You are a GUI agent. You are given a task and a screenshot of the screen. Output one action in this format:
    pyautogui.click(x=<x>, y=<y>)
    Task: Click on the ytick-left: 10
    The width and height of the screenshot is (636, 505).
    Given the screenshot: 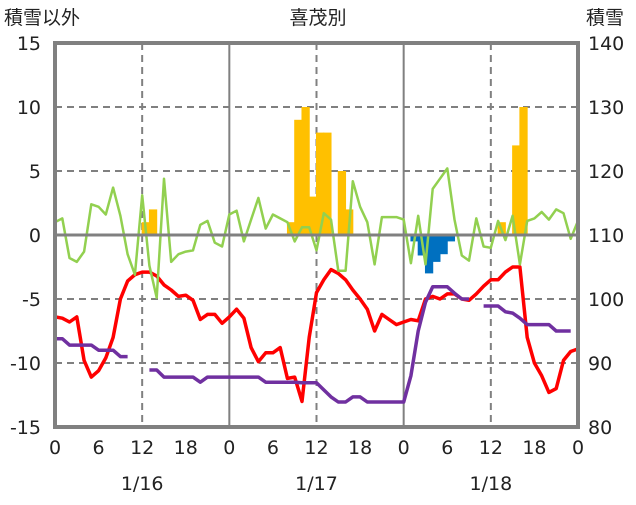 What is the action you would take?
    pyautogui.click(x=29, y=108)
    